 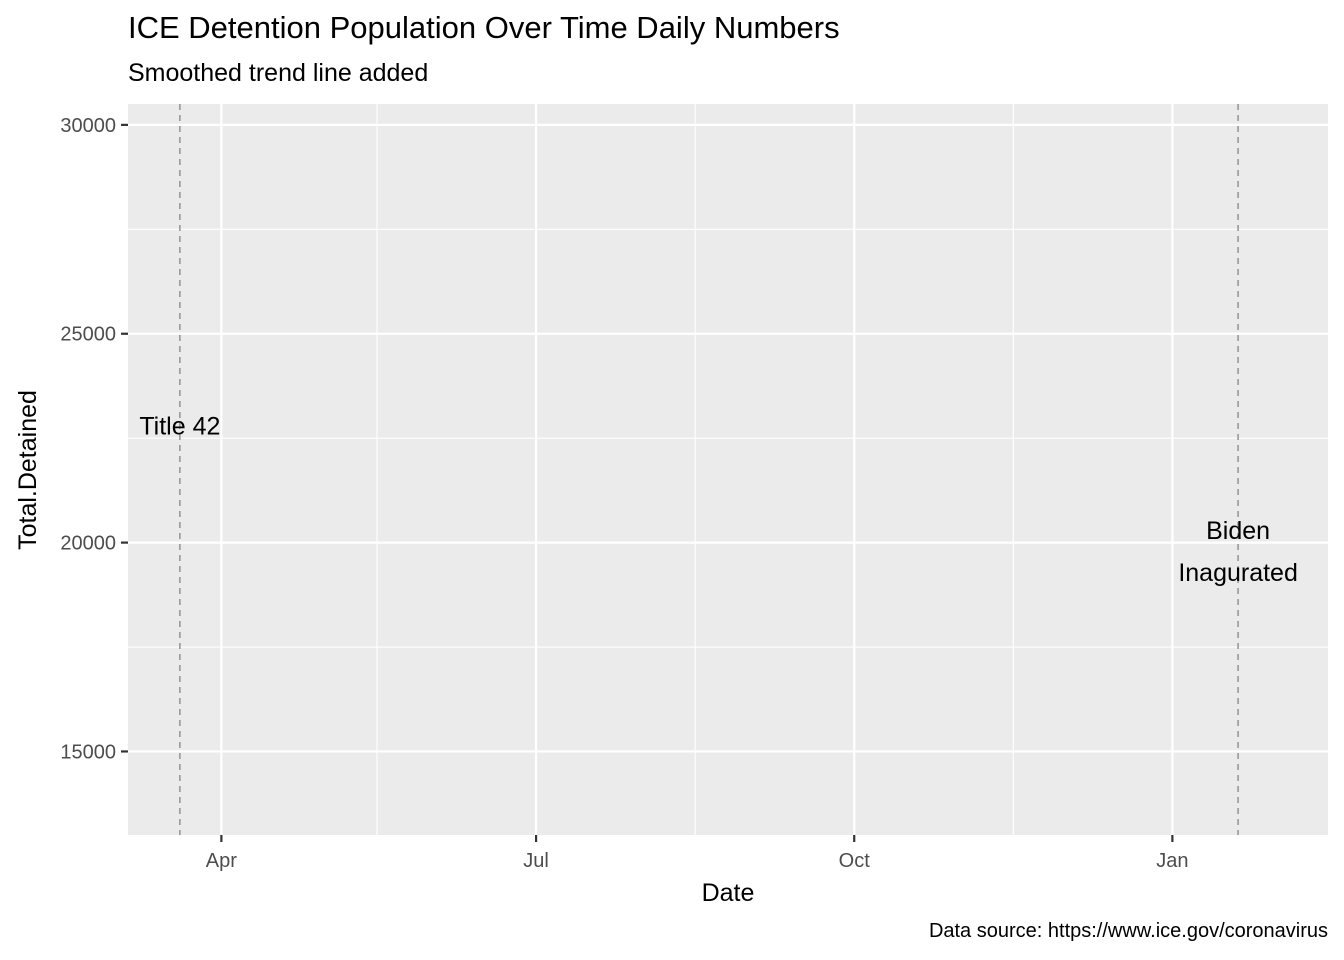 I want to click on y-tick-label: 20000, so click(x=88, y=544).